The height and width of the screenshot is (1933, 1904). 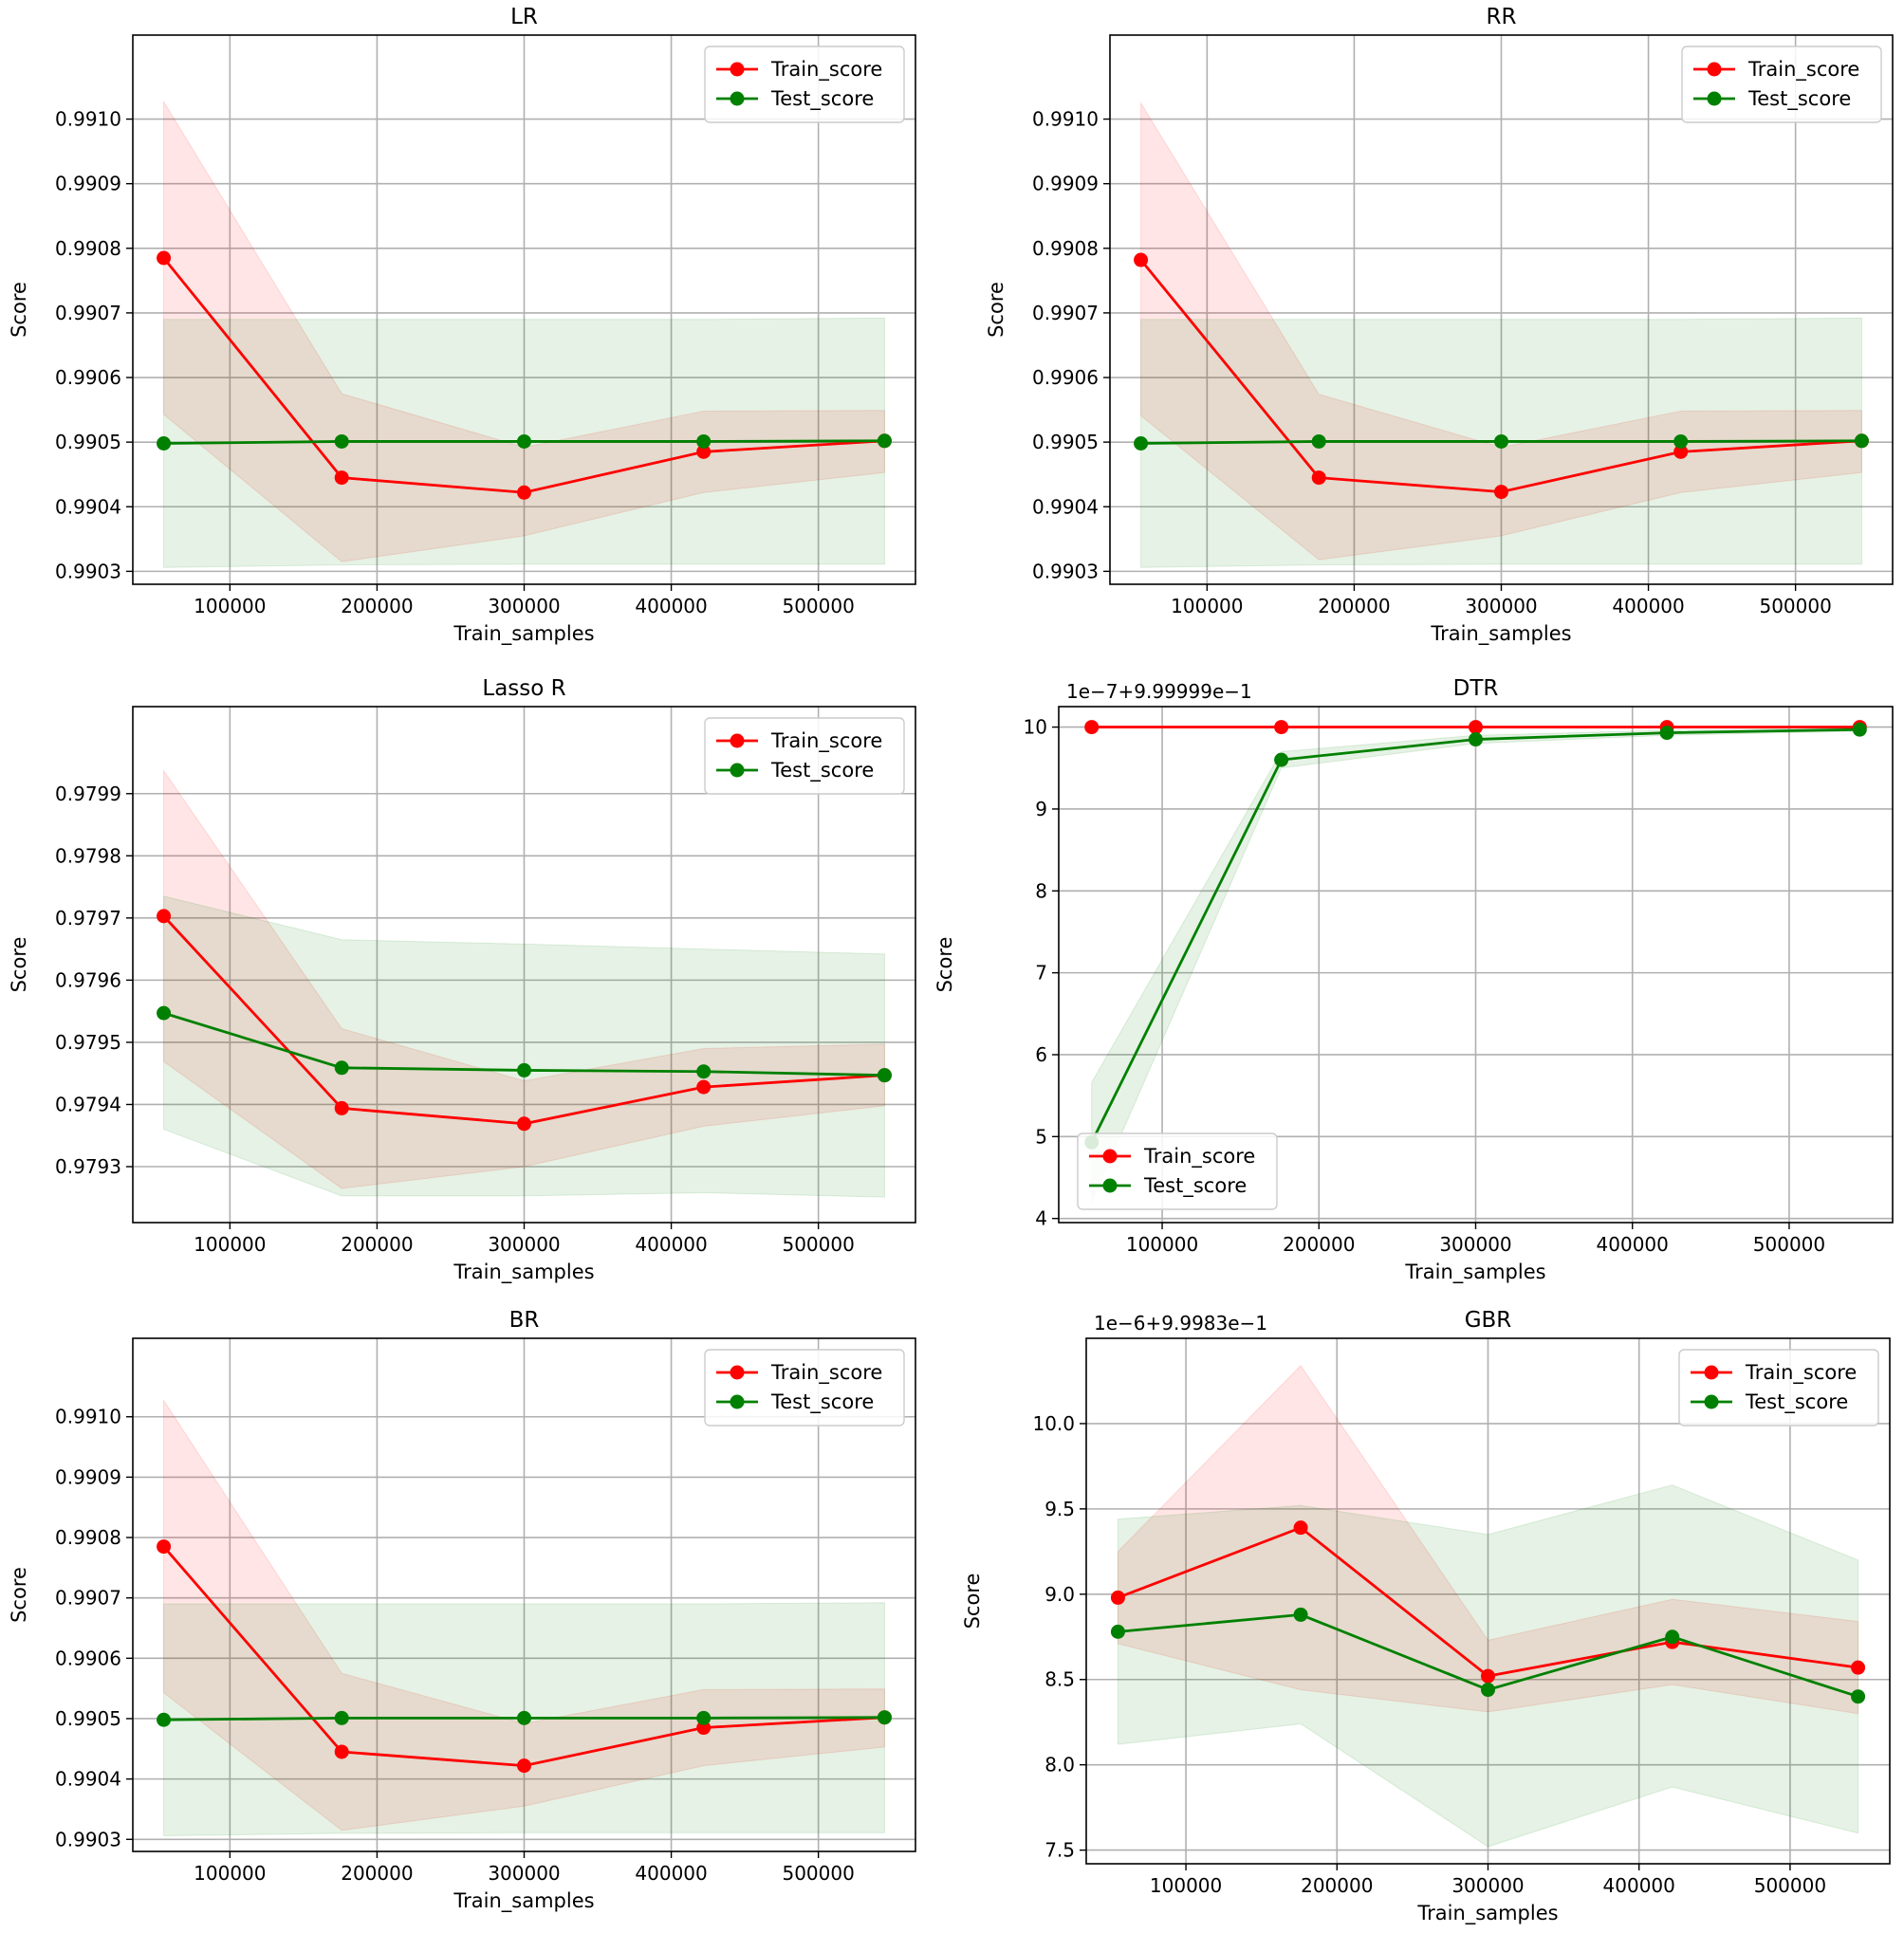 What do you see at coordinates (88, 1104) in the screenshot?
I see `y-tick-label: 0.9794` at bounding box center [88, 1104].